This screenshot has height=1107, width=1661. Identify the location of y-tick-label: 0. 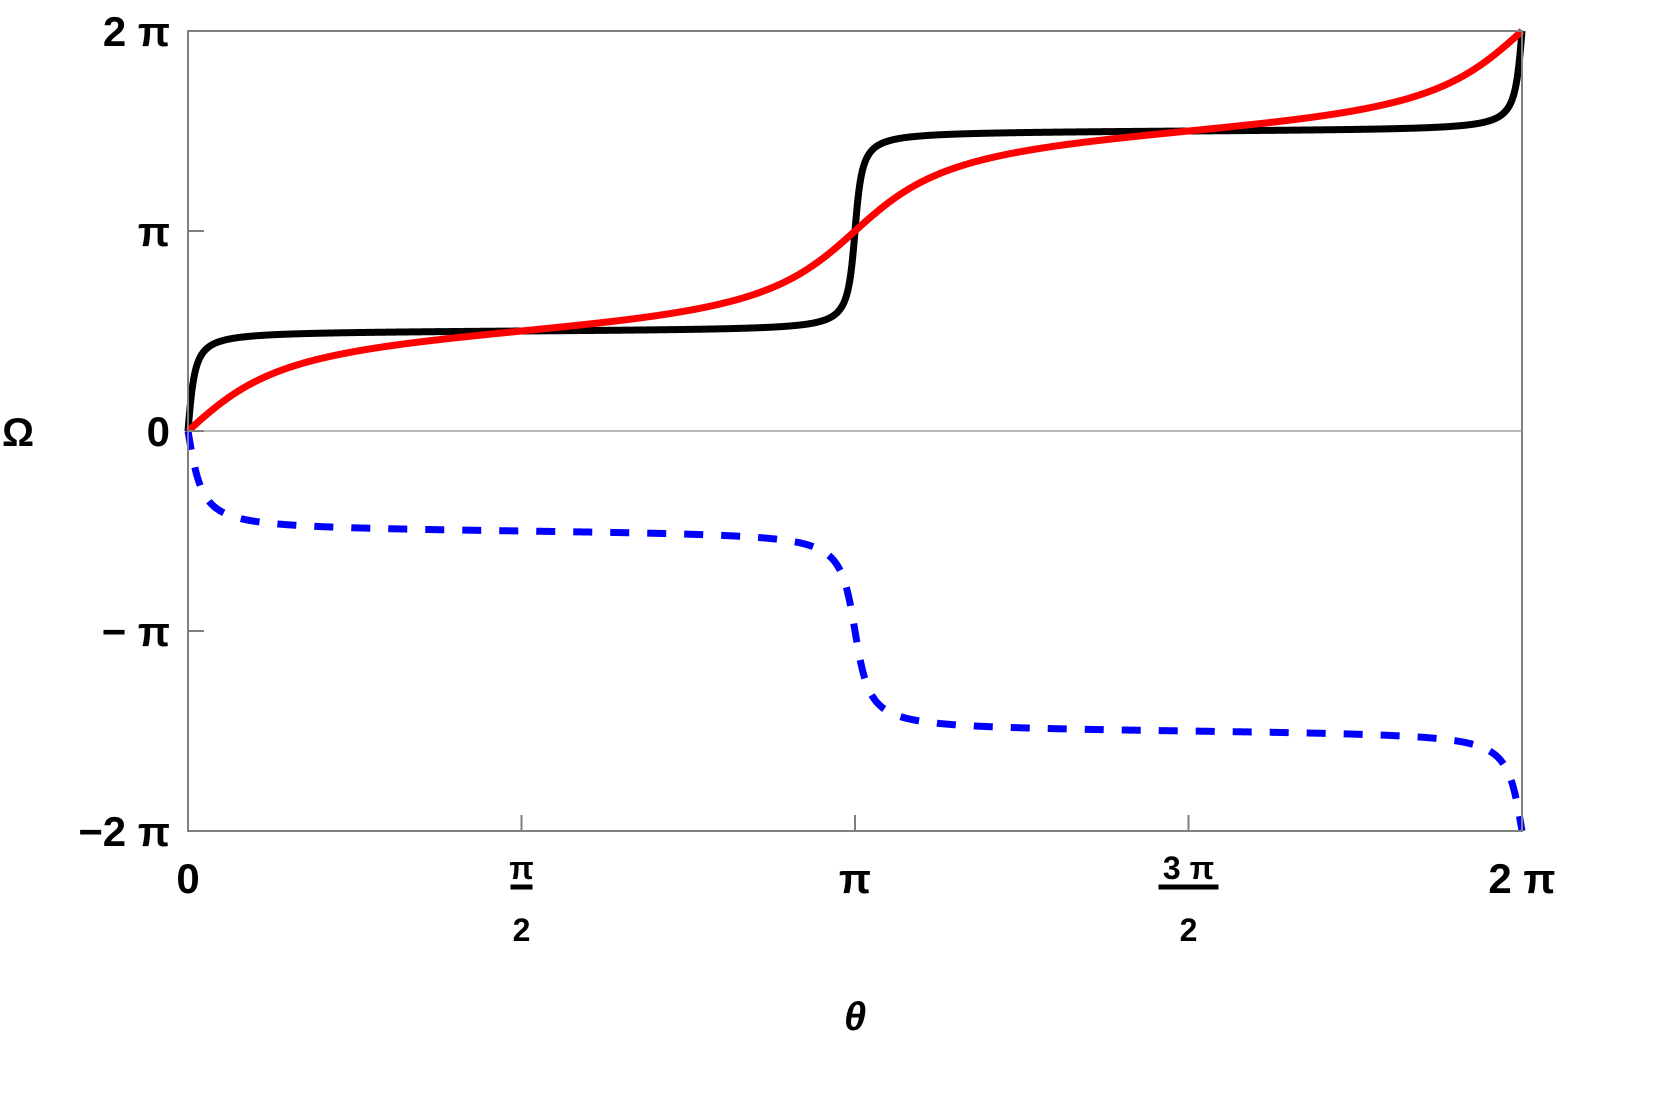
(158, 431).